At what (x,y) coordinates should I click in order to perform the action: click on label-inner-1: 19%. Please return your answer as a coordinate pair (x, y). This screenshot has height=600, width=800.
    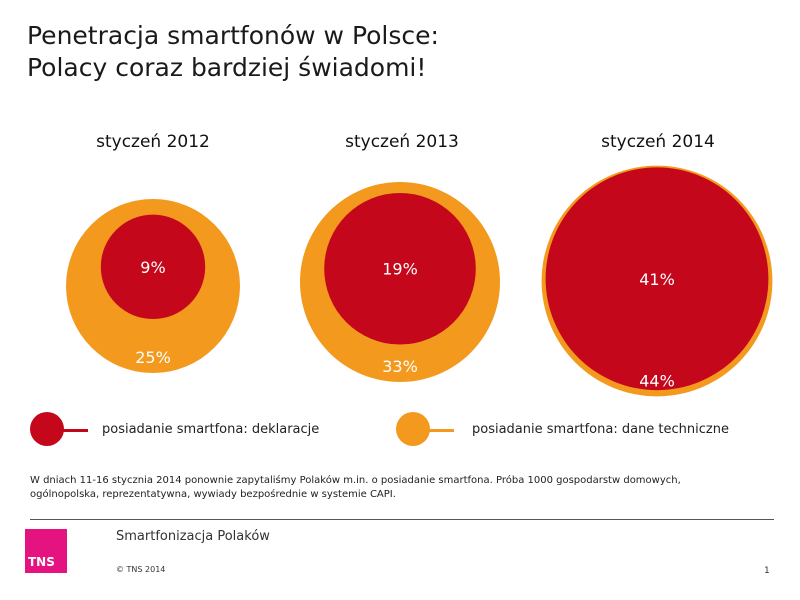
    Looking at the image, I should click on (400, 269).